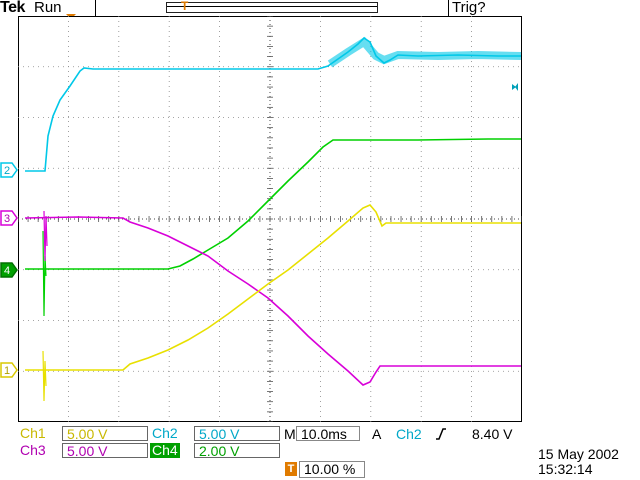 The image size is (640, 480). I want to click on trigger-status: Trig?, so click(469, 8).